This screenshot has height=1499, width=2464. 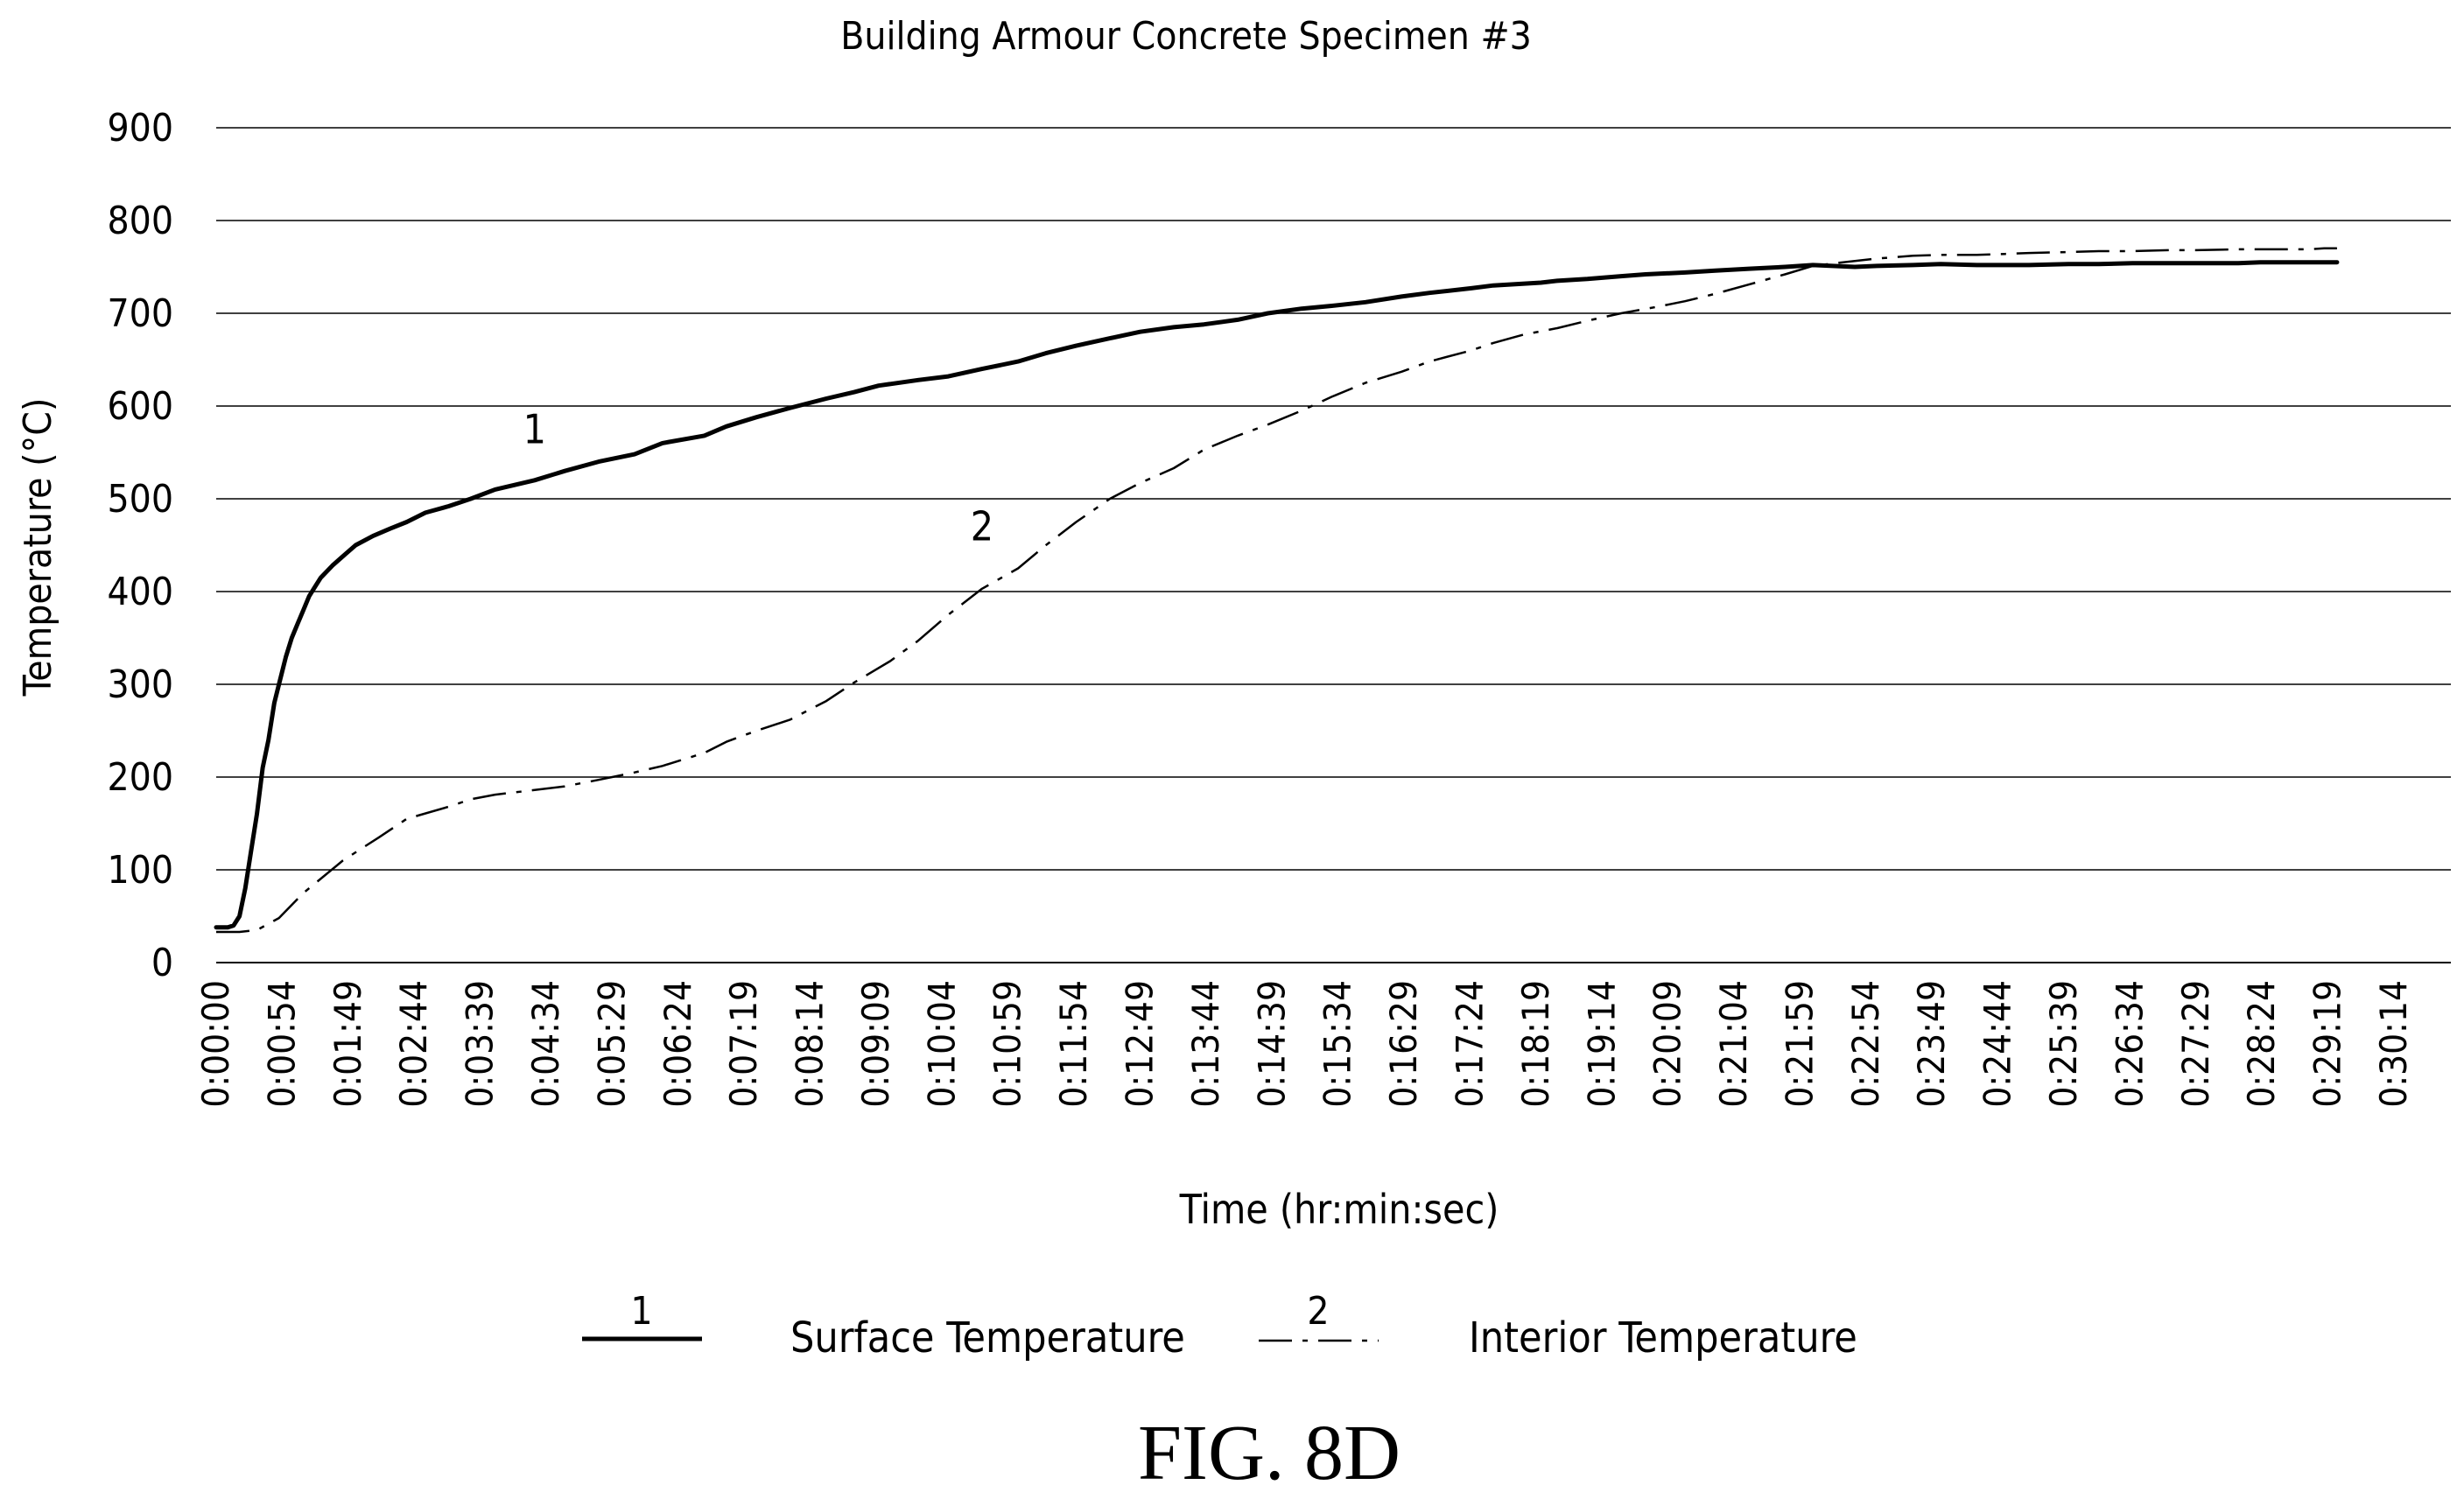 I want to click on x-tick-label: 0:02:44, so click(x=413, y=1044).